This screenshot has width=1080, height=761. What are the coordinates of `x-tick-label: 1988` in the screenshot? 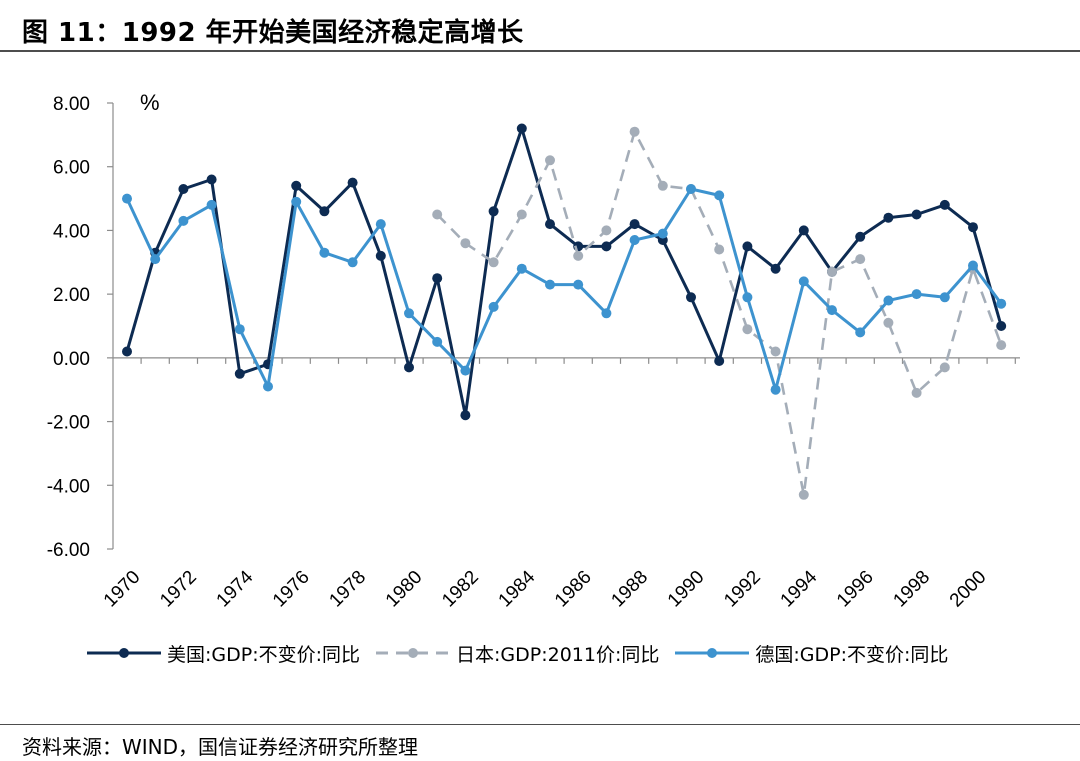 It's located at (629, 589).